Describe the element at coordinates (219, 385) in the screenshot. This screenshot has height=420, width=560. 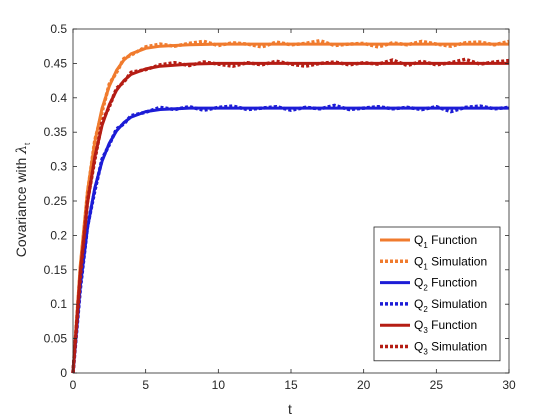
I see `x-tick-label: 10` at that location.